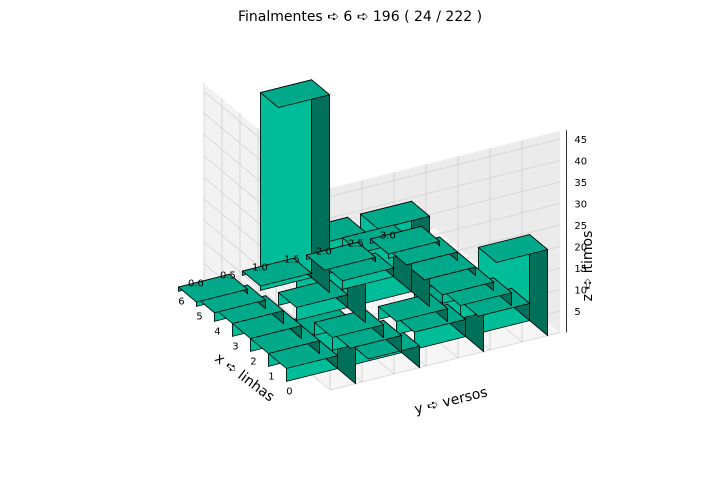 This screenshot has width=720, height=480. Describe the element at coordinates (196, 283) in the screenshot. I see `y-tick-label: 0.0` at that location.